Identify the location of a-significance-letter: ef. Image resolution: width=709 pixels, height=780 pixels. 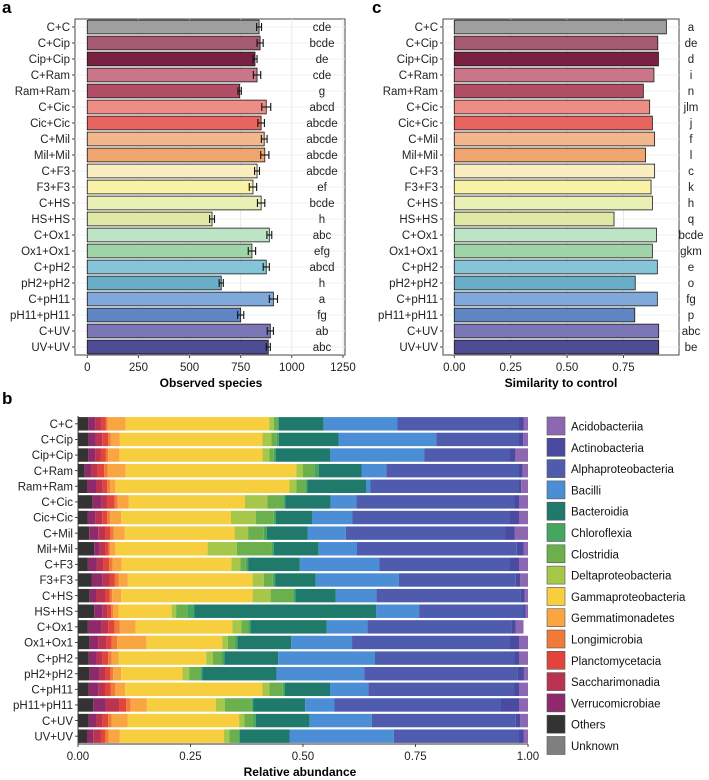
(322, 188).